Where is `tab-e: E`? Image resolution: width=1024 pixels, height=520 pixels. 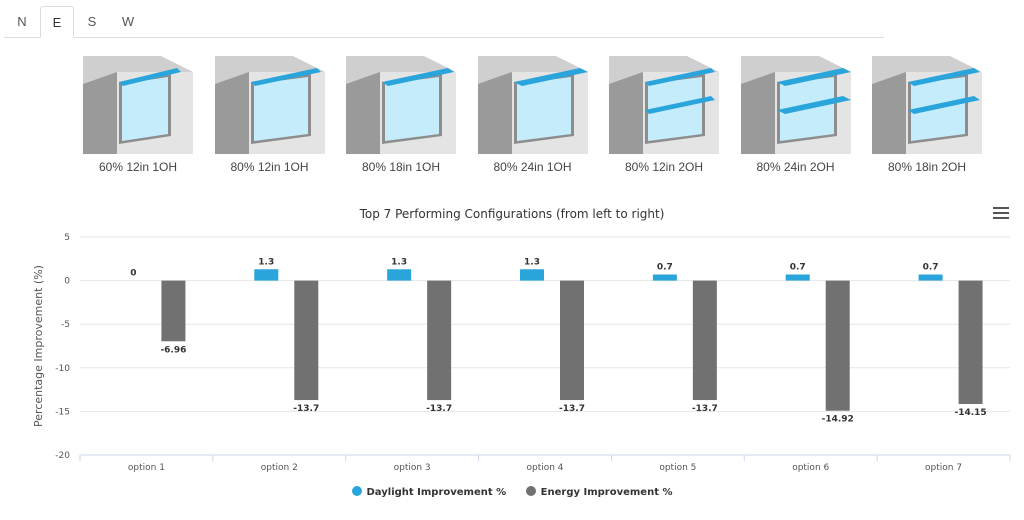
tab-e: E is located at coordinates (57, 22).